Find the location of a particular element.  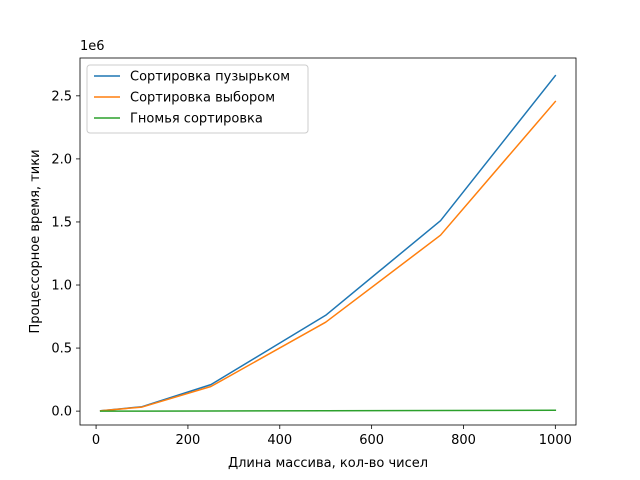

y-tick-label: 0.5 is located at coordinates (61, 349).